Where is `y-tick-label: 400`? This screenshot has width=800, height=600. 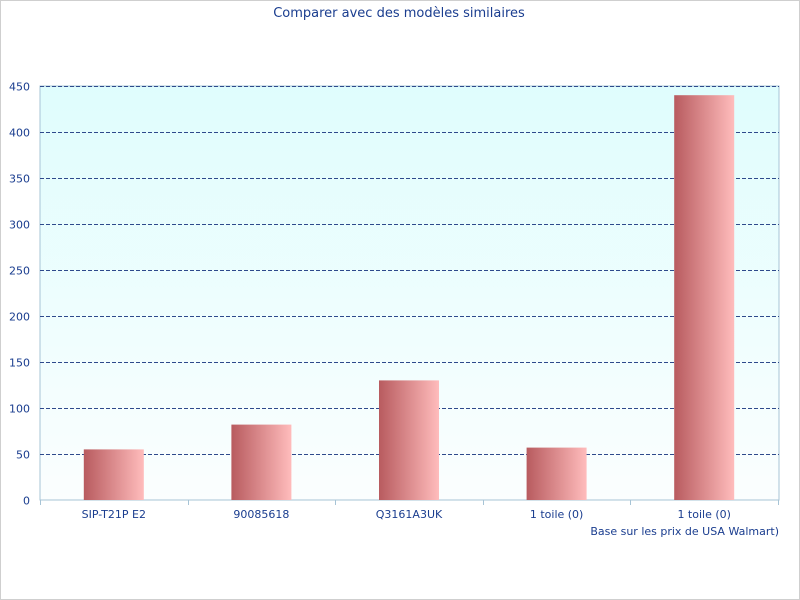 y-tick-label: 400 is located at coordinates (19, 133).